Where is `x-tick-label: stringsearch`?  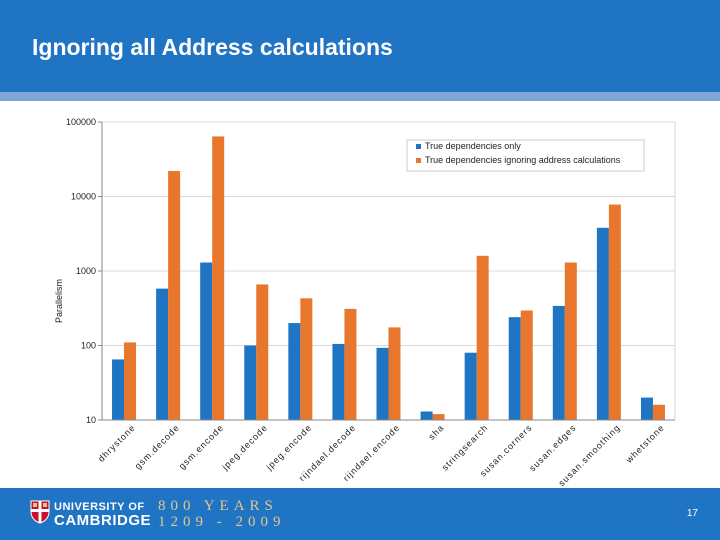 x-tick-label: stringsearch is located at coordinates (465, 447).